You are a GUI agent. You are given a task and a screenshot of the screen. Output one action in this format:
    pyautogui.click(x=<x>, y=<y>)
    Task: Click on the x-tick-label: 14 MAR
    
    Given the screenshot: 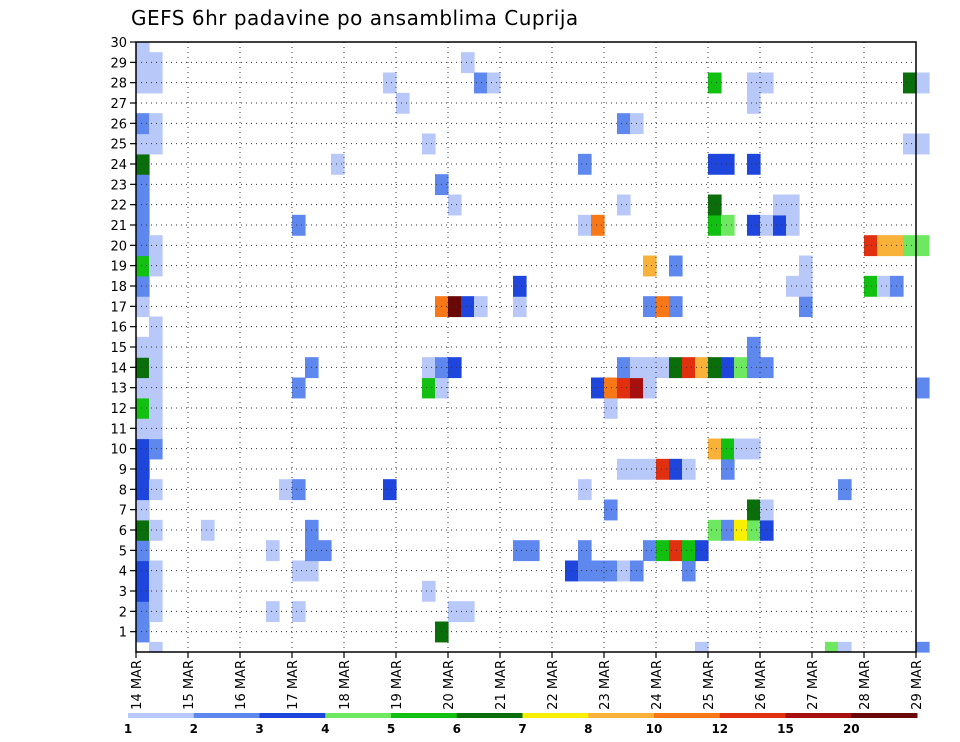 What is the action you would take?
    pyautogui.click(x=137, y=685)
    